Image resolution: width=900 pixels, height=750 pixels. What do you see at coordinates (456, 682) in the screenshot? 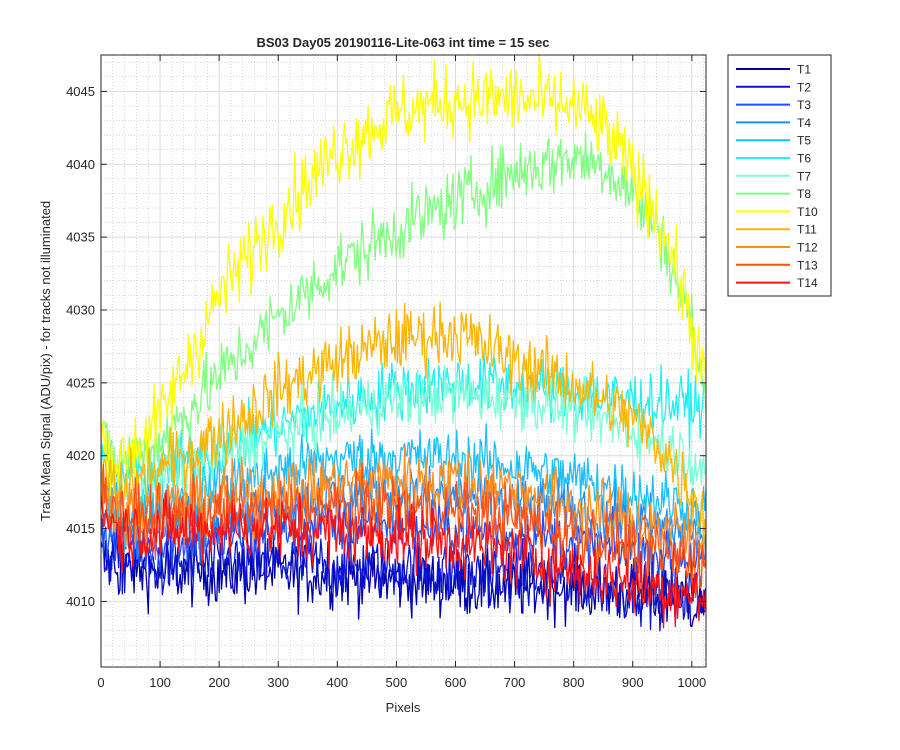
I see `x-tick-label: 600` at bounding box center [456, 682].